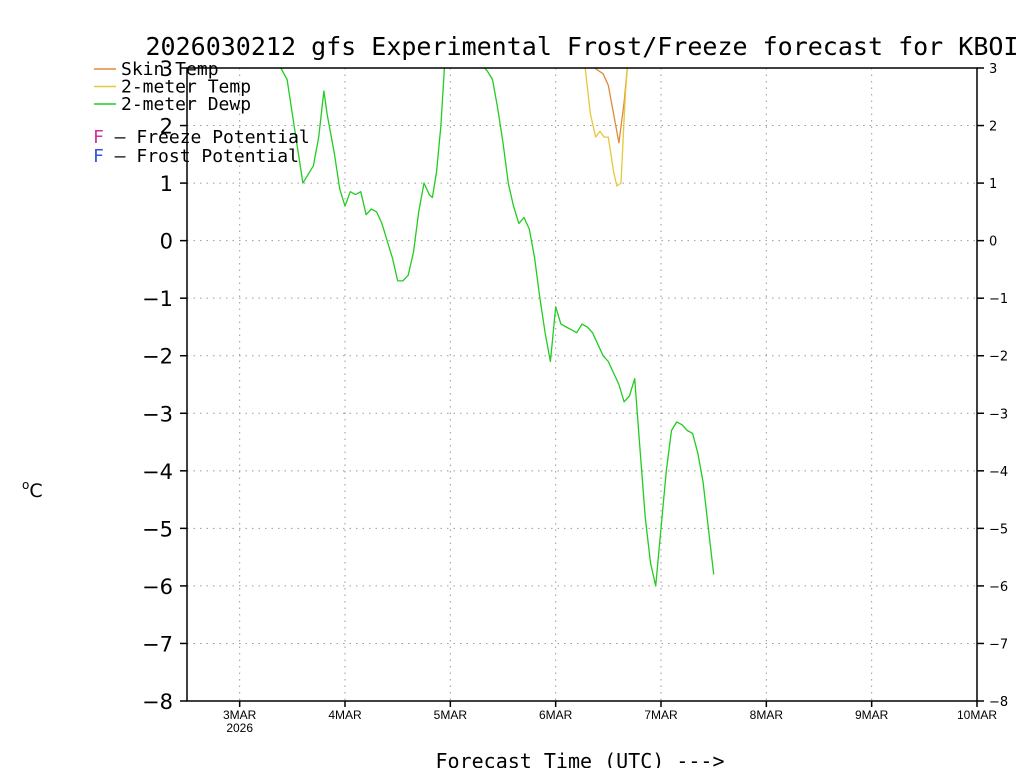  I want to click on series-line-2-meter-temp, so click(606, 127).